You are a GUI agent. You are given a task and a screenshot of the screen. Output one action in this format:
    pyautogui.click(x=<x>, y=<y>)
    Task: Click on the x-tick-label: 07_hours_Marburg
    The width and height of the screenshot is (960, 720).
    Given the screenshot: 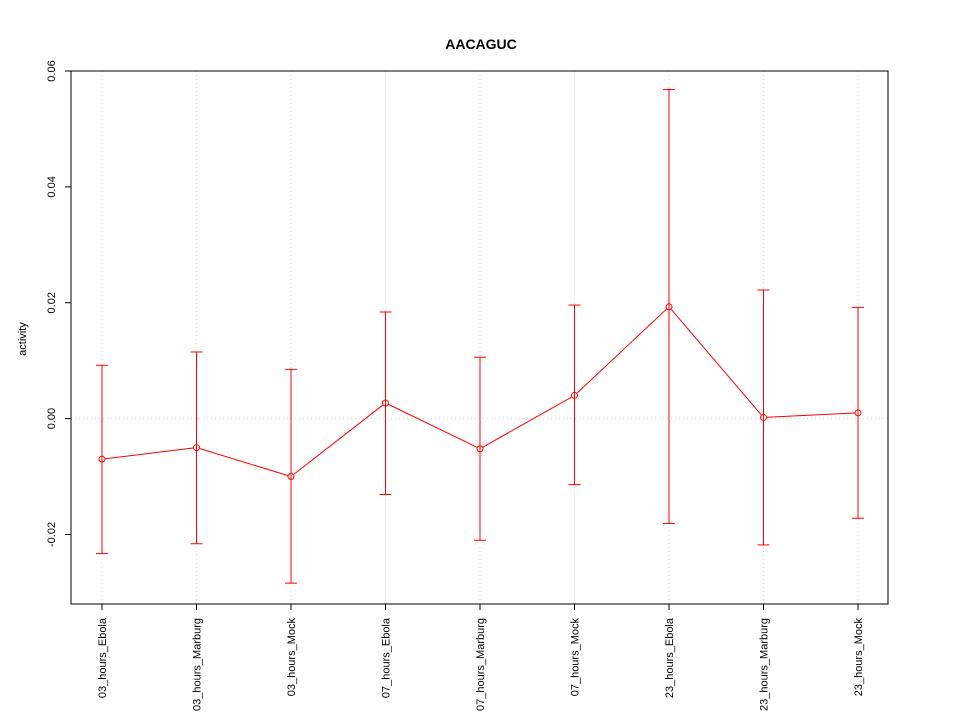 What is the action you would take?
    pyautogui.click(x=481, y=664)
    